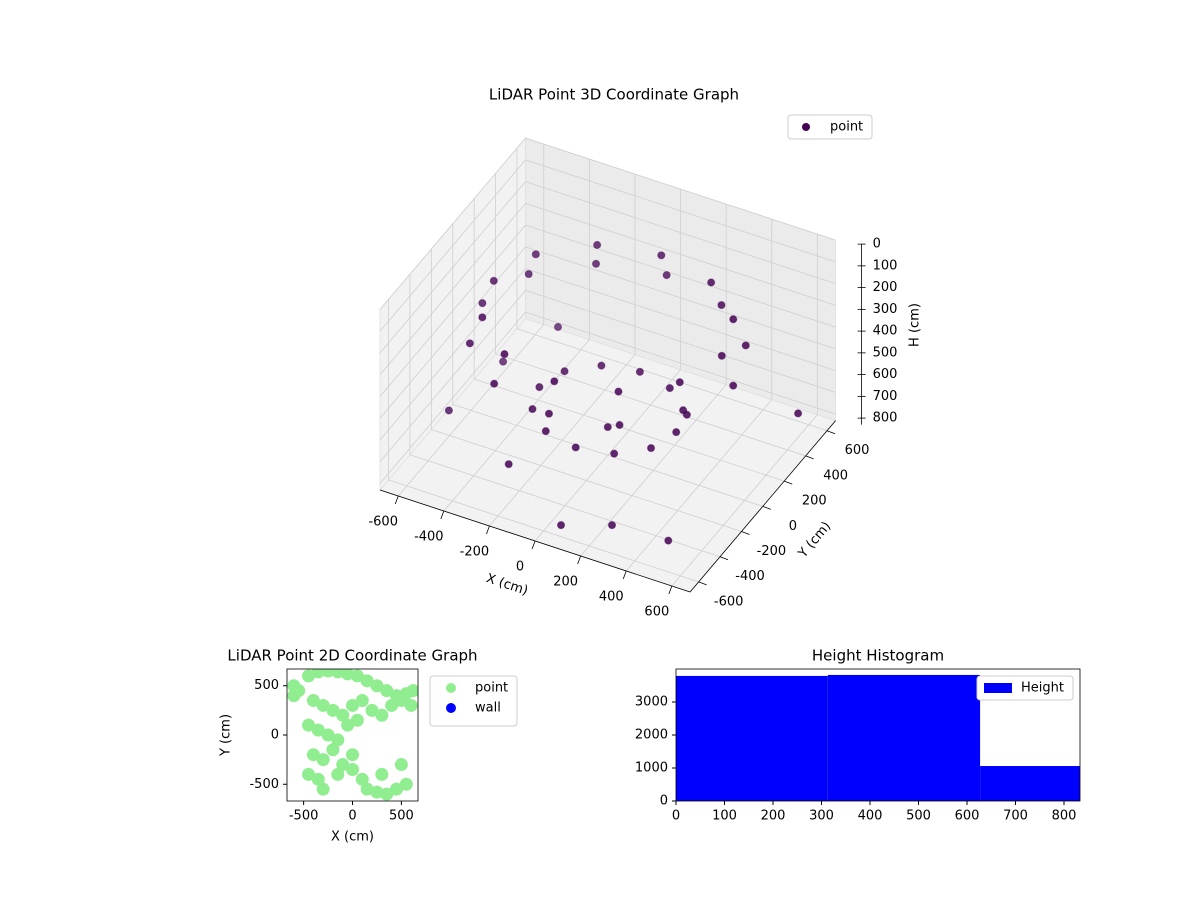  Describe the element at coordinates (565, 582) in the screenshot. I see `x-tick-label: 200` at that location.